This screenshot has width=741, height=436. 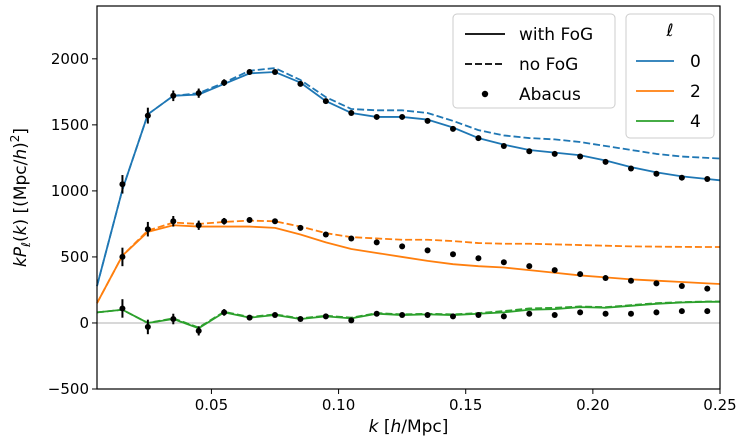 I want to click on legends-layer: with FoG no FoG Abacus ℓ0 2 4, so click(x=583, y=76).